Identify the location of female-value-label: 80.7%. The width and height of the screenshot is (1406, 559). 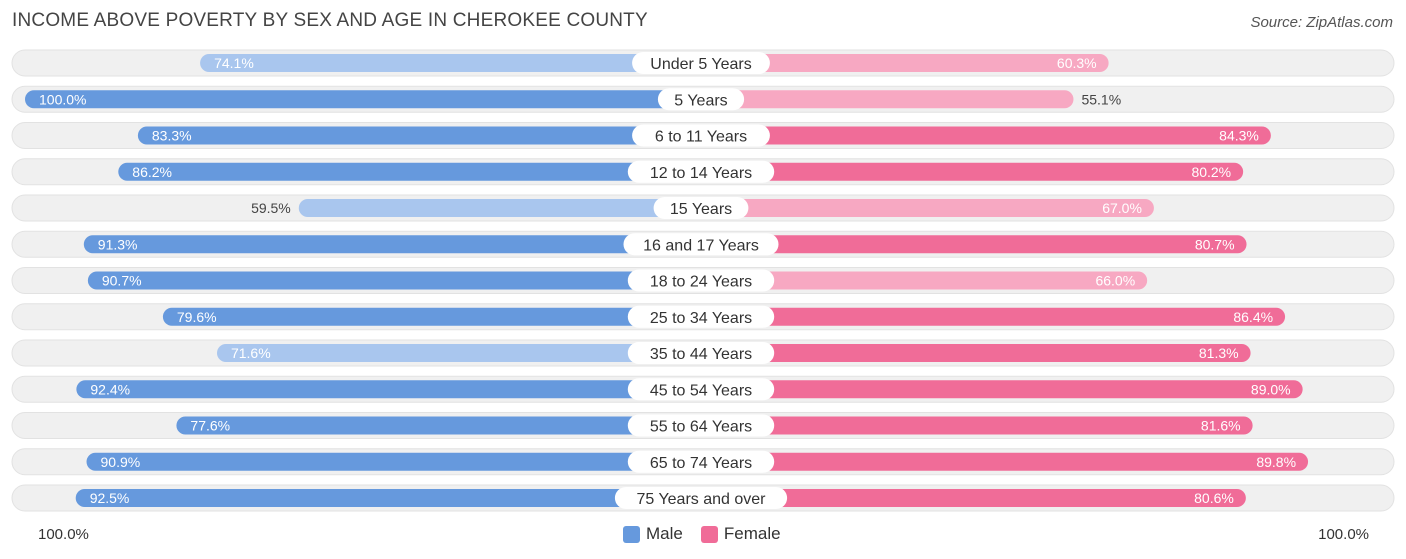
(1215, 244).